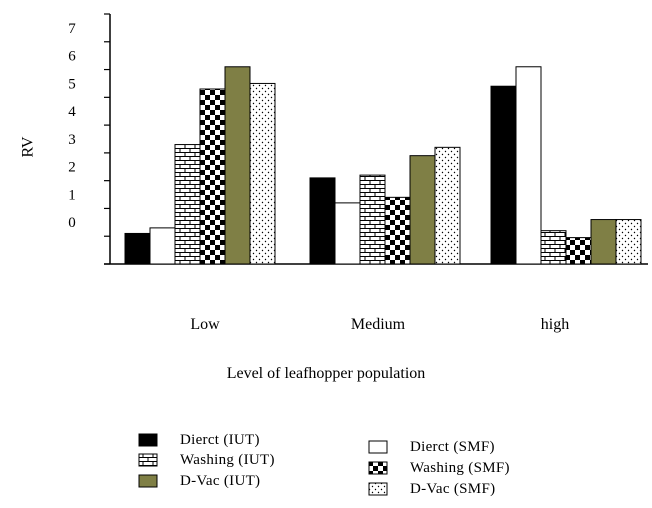  I want to click on y-tick-label: 0, so click(72, 223).